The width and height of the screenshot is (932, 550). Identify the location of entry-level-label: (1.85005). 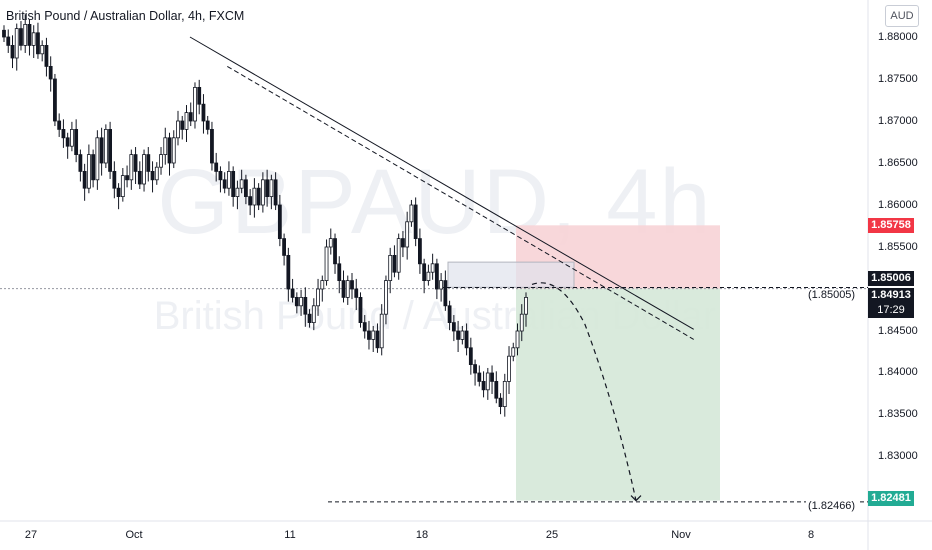
(832, 295).